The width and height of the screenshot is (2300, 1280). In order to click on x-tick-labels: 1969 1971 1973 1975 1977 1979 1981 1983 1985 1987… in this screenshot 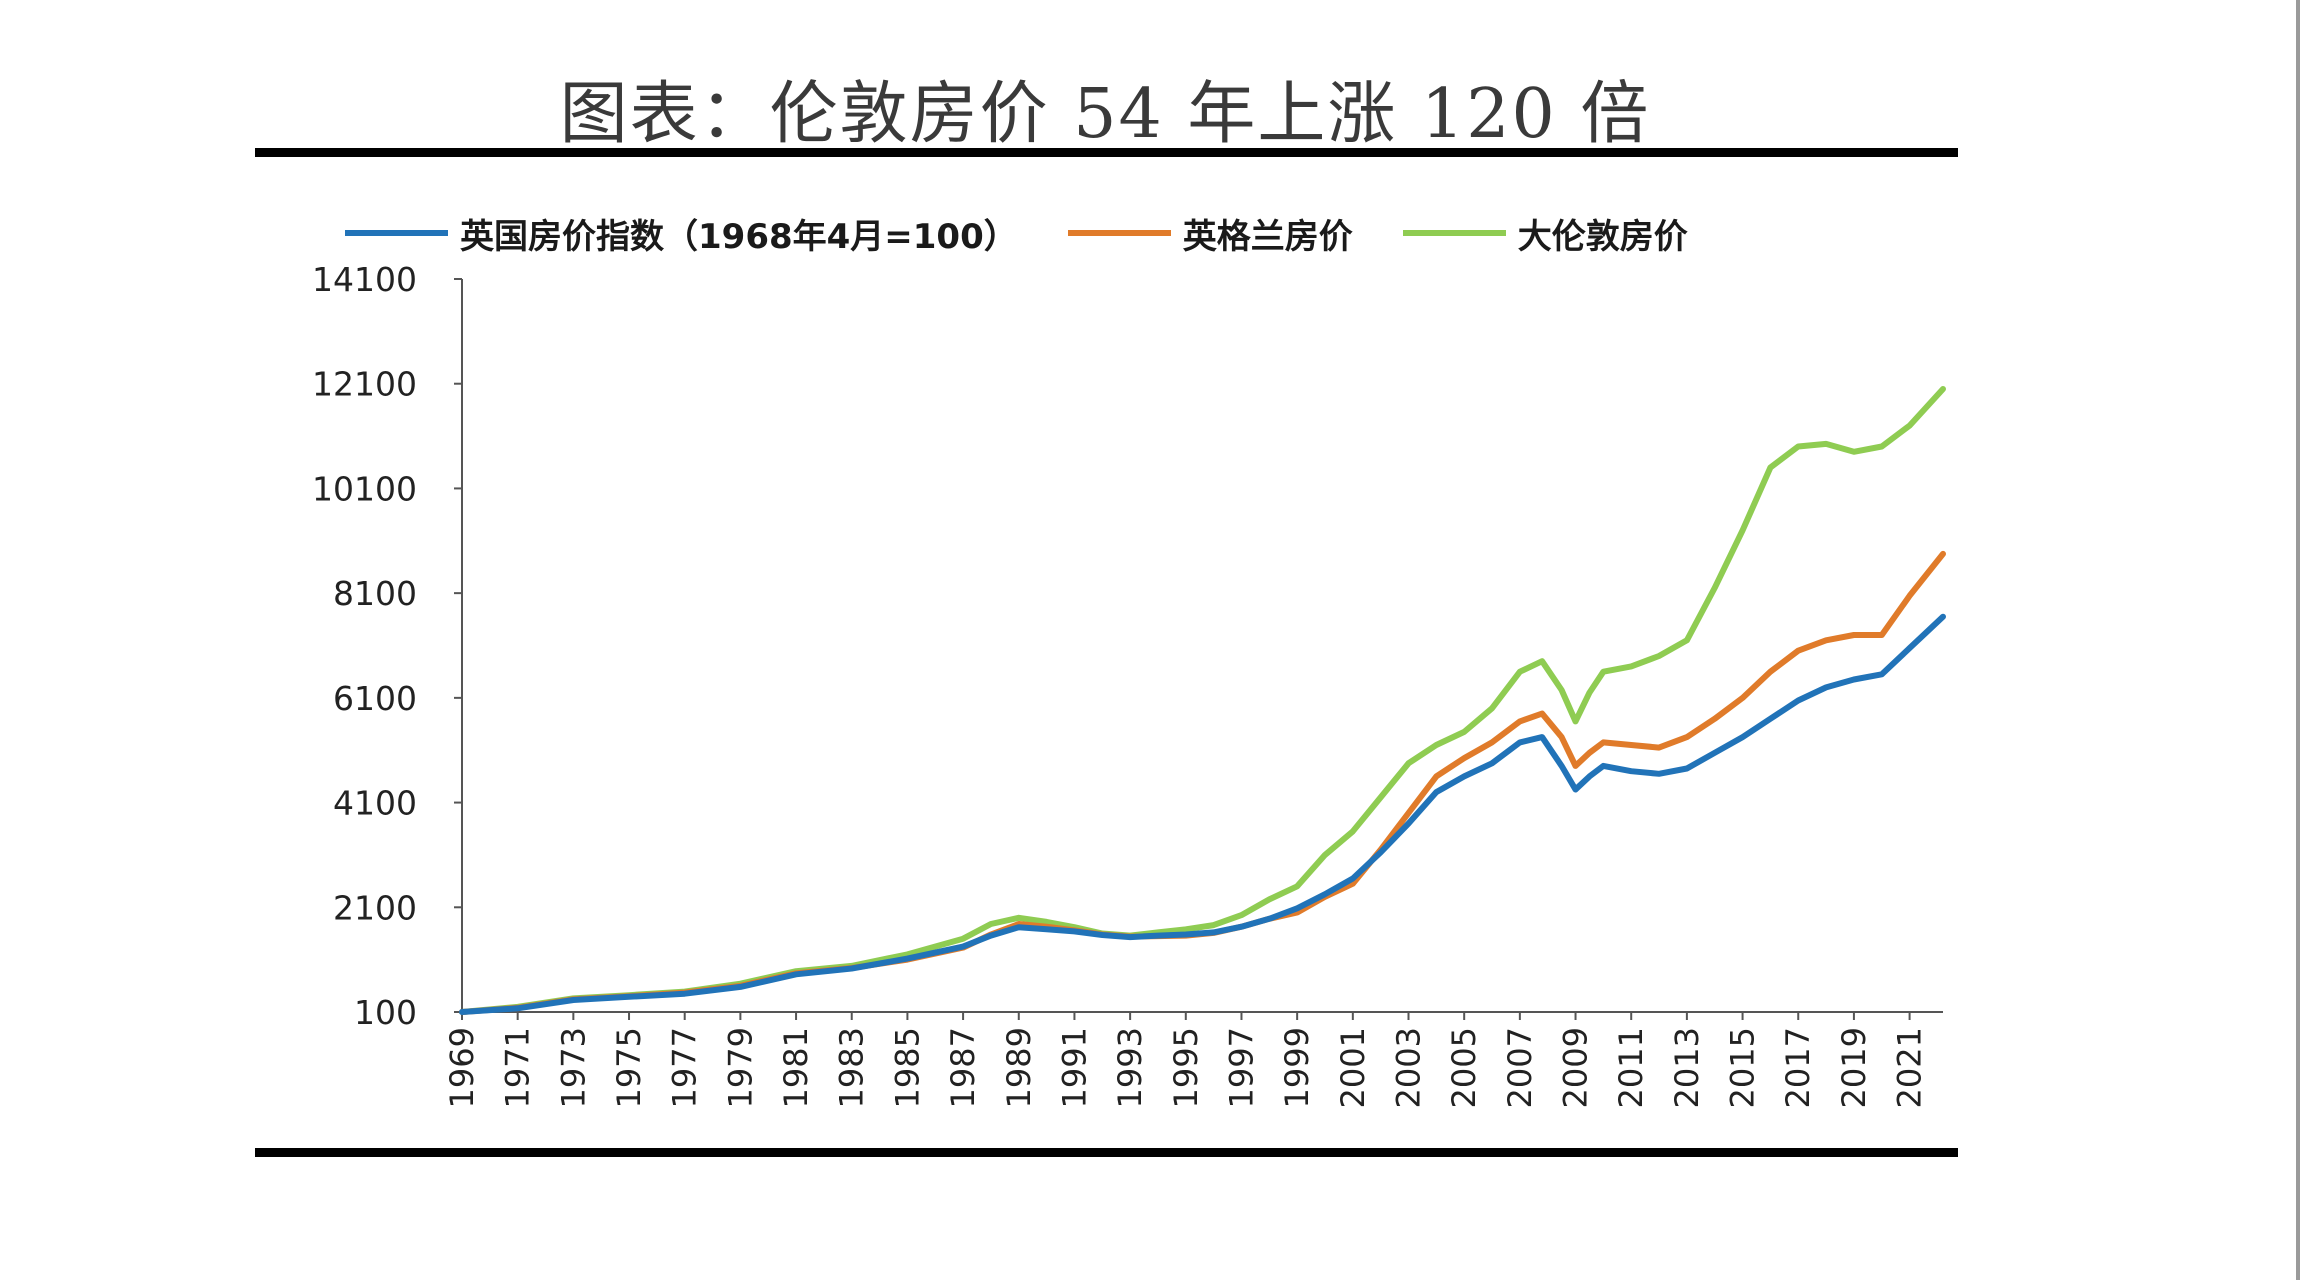, I will do `click(1186, 1060)`.